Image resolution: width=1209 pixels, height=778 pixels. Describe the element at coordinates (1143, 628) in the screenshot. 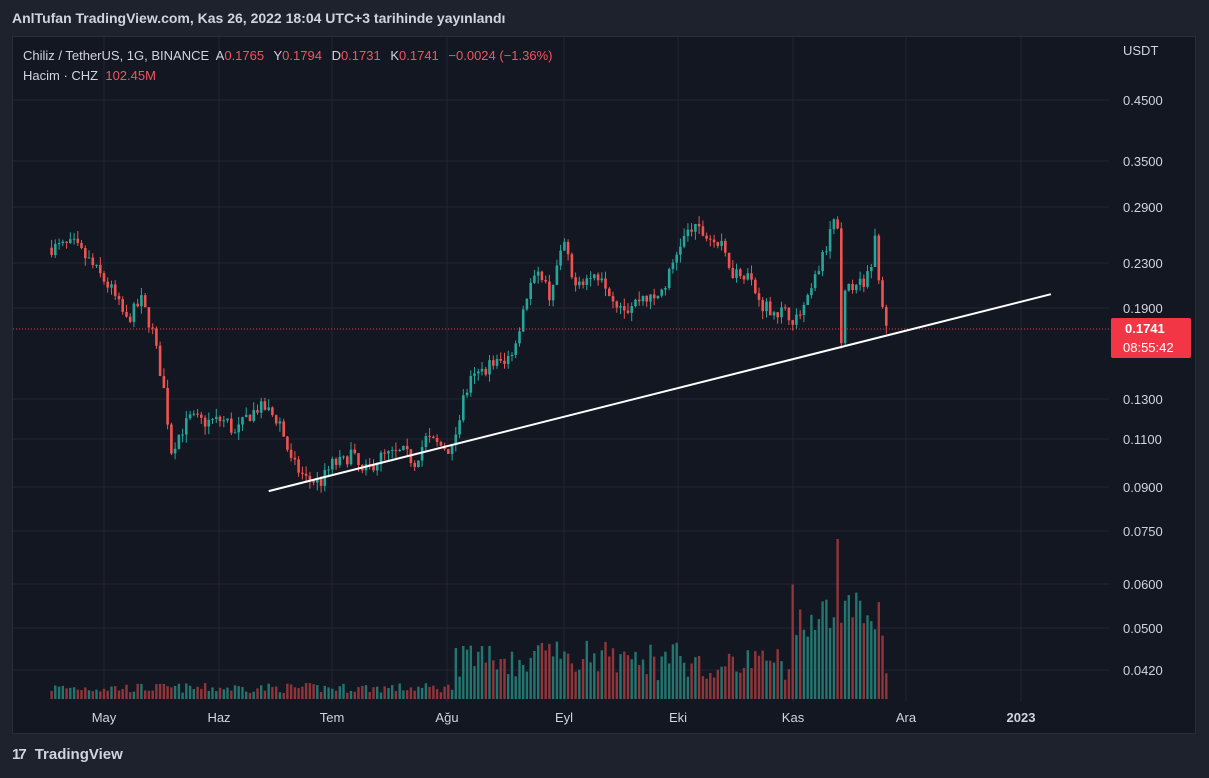

I see `price-tick-label: 0.0500` at that location.